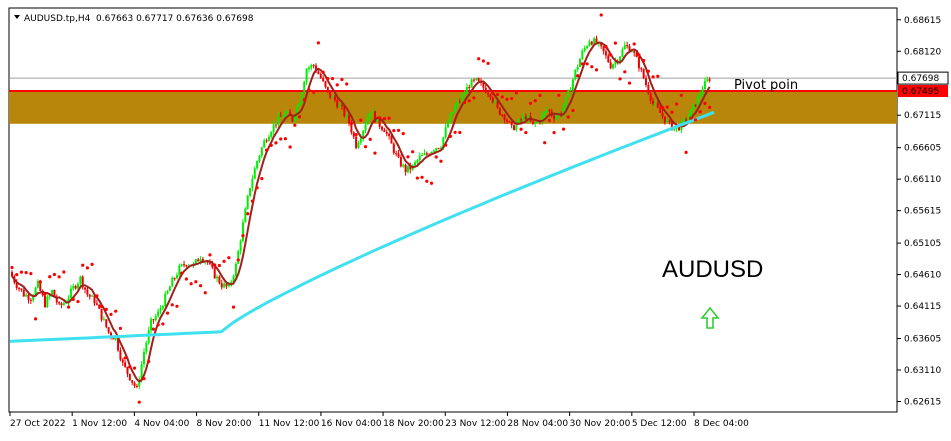 The image size is (951, 441). What do you see at coordinates (413, 424) in the screenshot?
I see `time-tick-label: 18 Nov 20:00` at bounding box center [413, 424].